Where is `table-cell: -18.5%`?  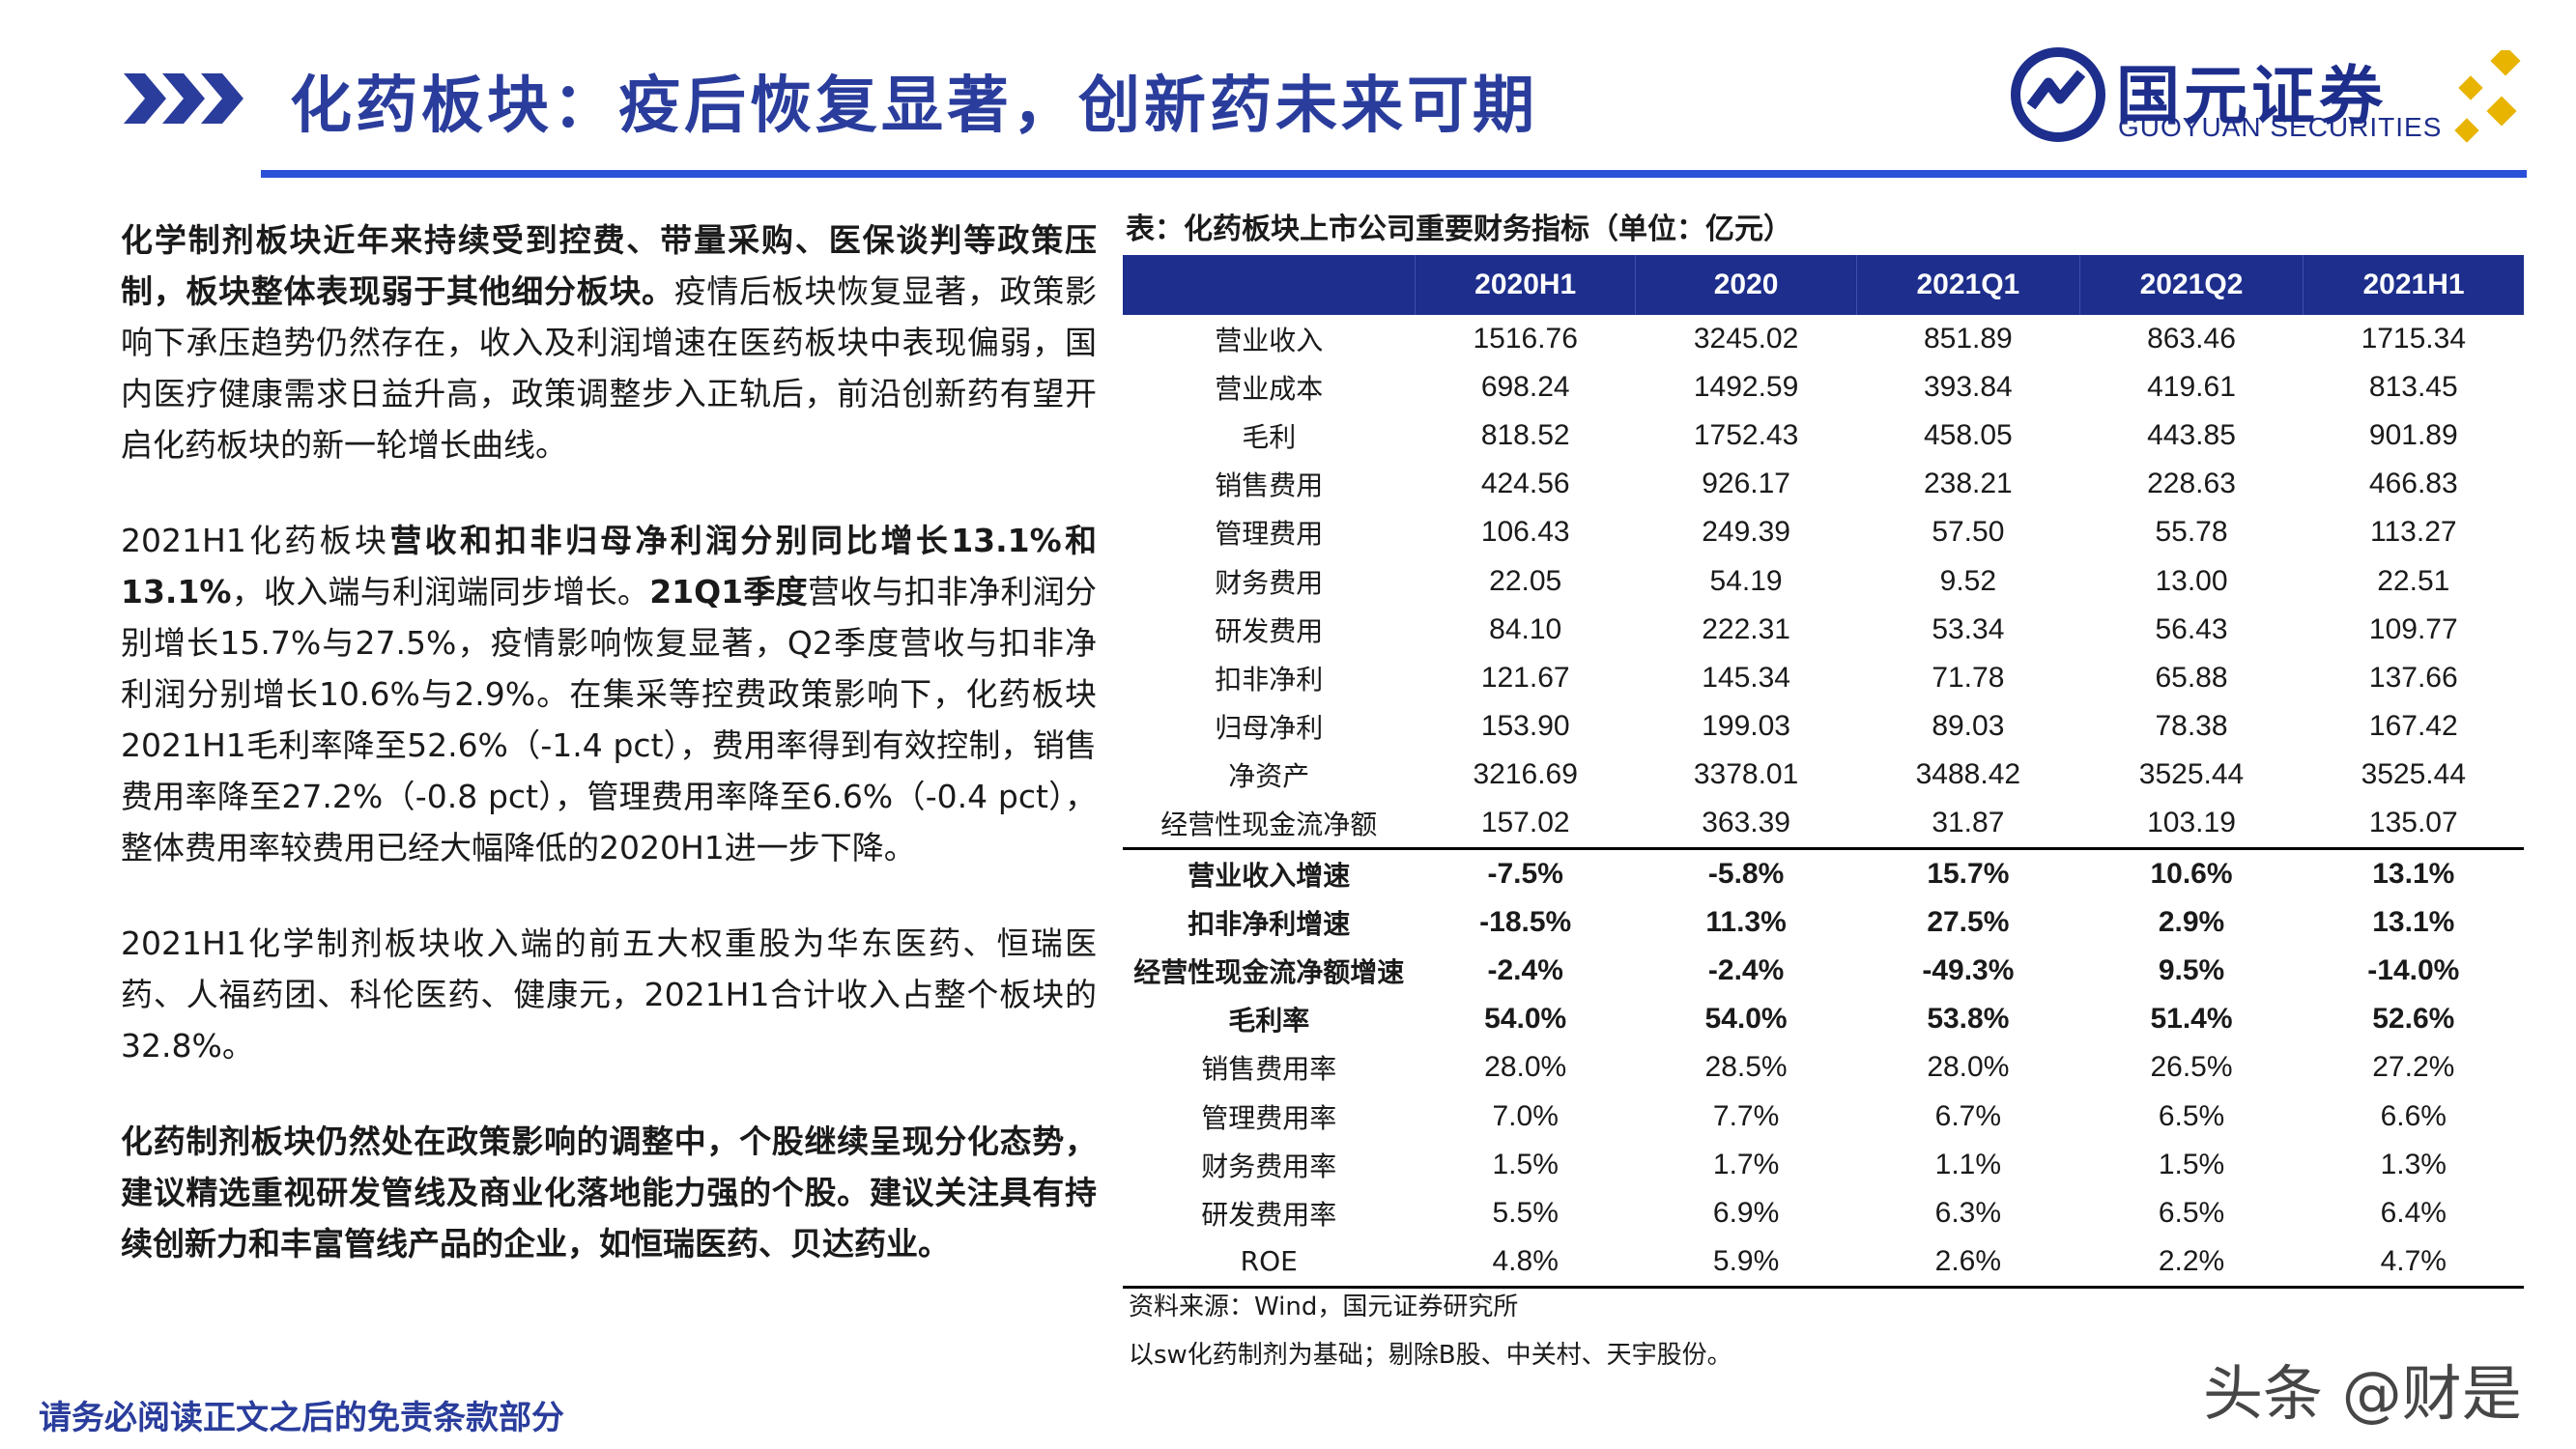 table-cell: -18.5% is located at coordinates (1526, 922).